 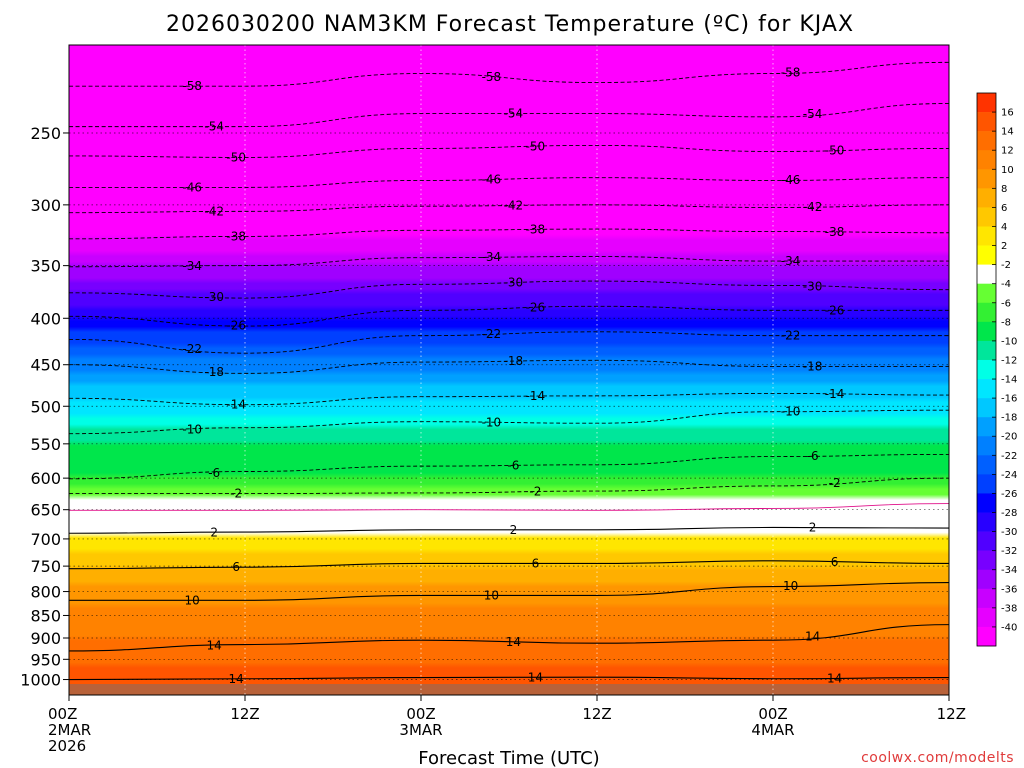 What do you see at coordinates (1009, 570) in the screenshot?
I see `colorbar-label: -34` at bounding box center [1009, 570].